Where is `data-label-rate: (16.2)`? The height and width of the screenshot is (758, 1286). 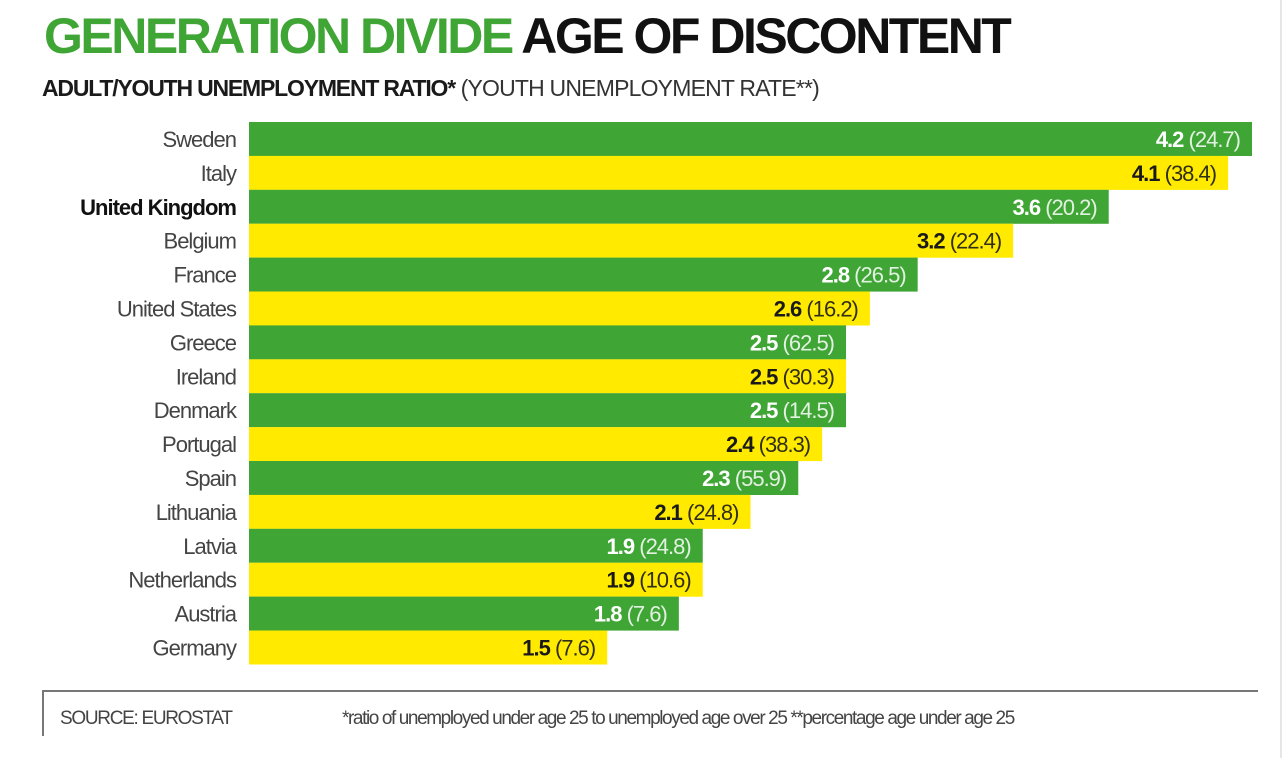
data-label-rate: (16.2) is located at coordinates (831, 309).